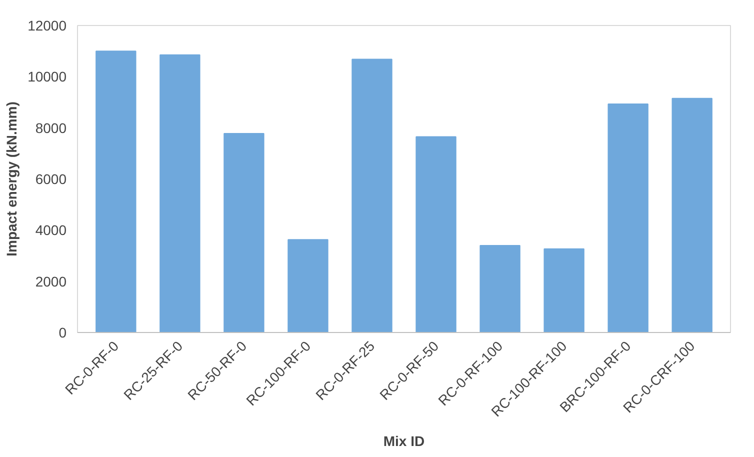  I want to click on y-tick-label: 2000, so click(51, 281).